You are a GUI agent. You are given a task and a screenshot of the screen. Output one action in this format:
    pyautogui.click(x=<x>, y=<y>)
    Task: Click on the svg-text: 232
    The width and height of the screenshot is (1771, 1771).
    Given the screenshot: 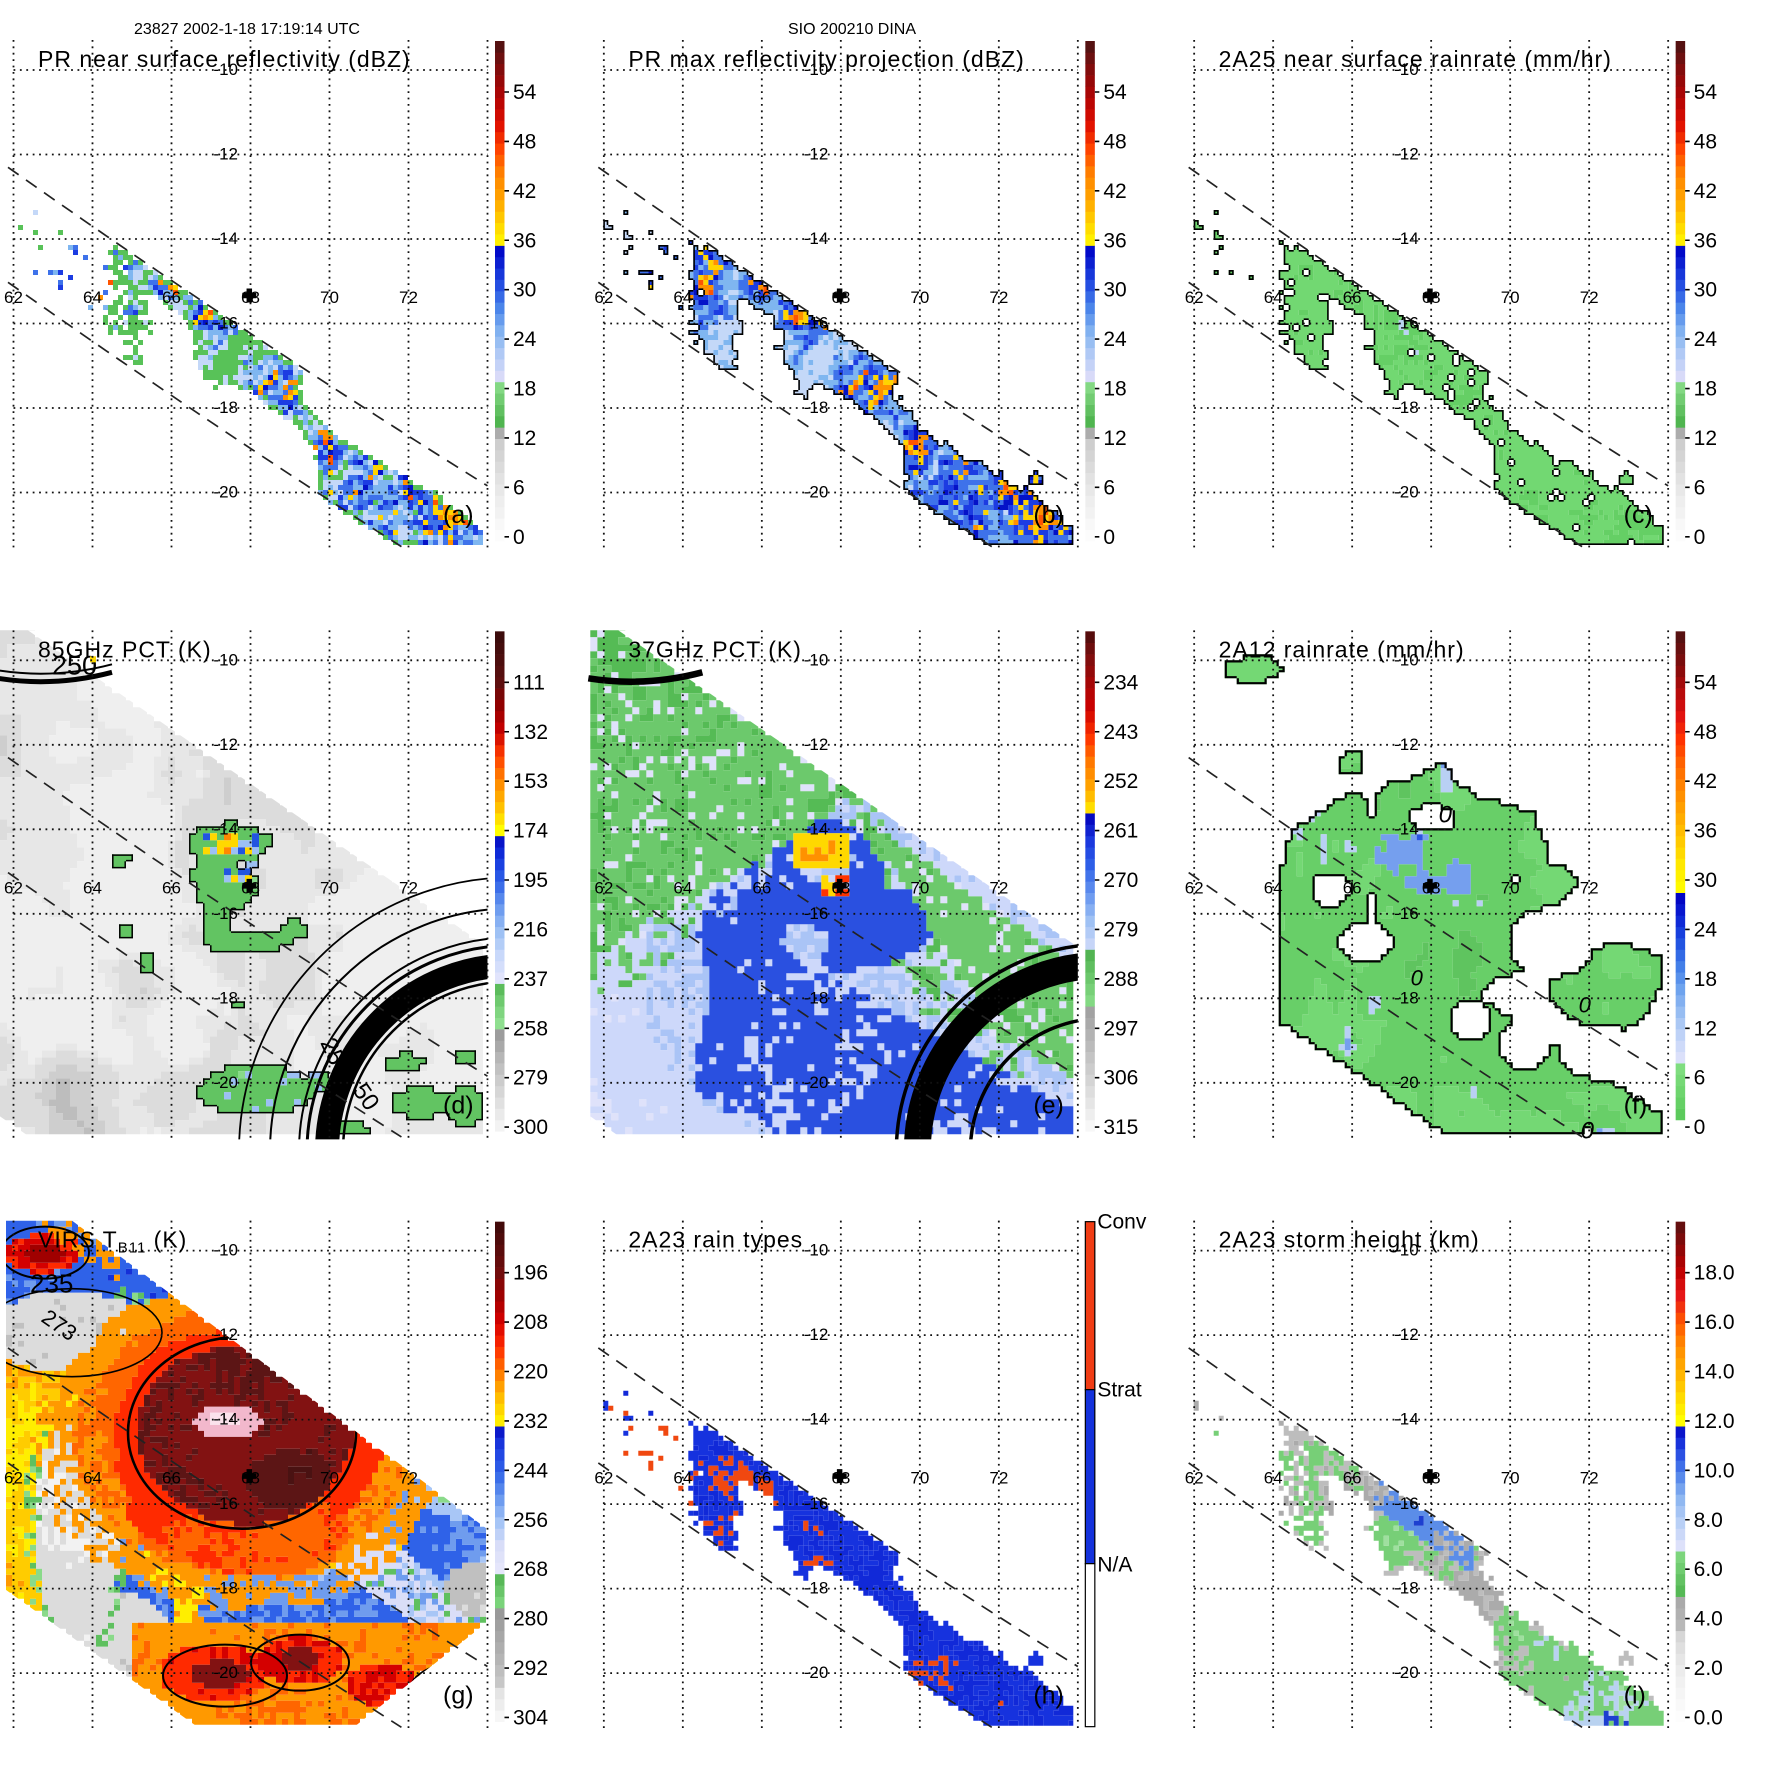 What is the action you would take?
    pyautogui.click(x=530, y=1421)
    